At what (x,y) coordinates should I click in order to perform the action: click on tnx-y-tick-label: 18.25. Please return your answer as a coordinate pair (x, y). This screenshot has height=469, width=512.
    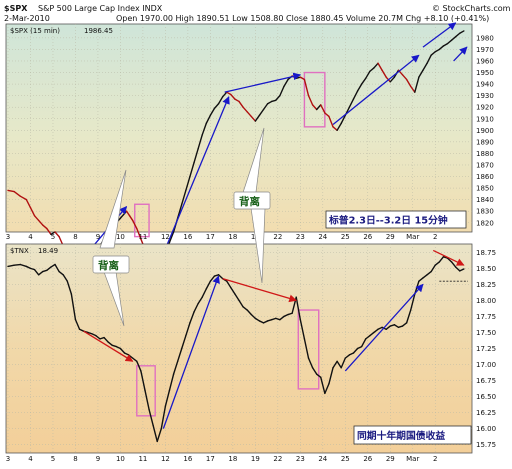
    Looking at the image, I should click on (486, 285).